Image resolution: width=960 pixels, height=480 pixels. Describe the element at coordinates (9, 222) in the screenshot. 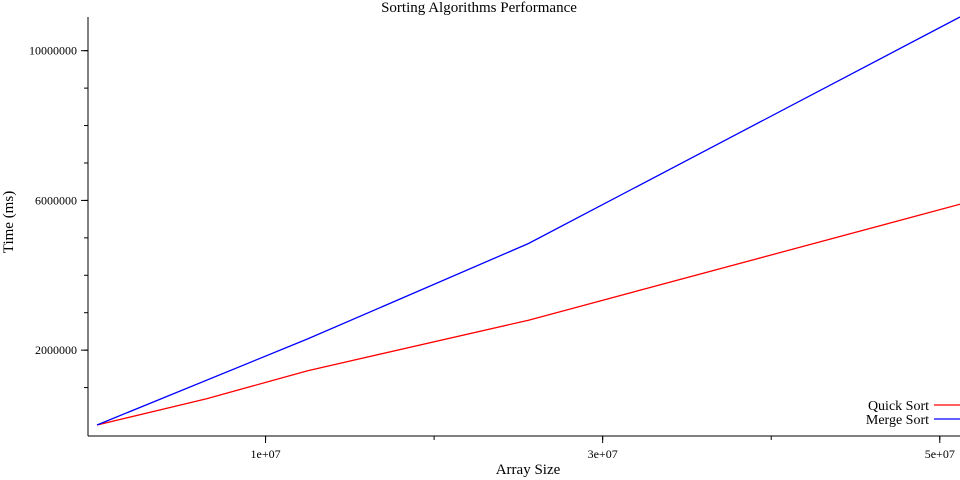

I see `y-axis-label: Time (ms)` at that location.